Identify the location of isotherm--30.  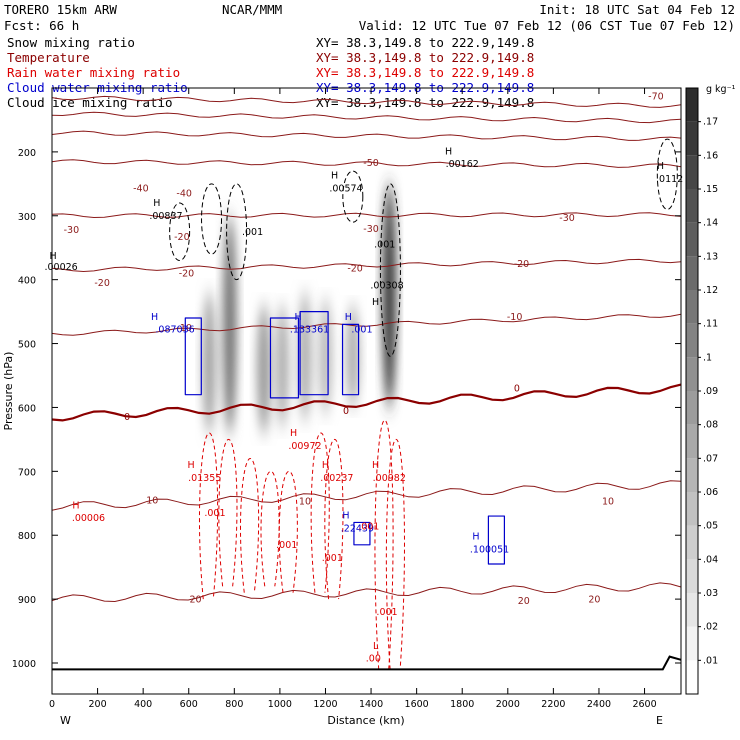
(366, 215).